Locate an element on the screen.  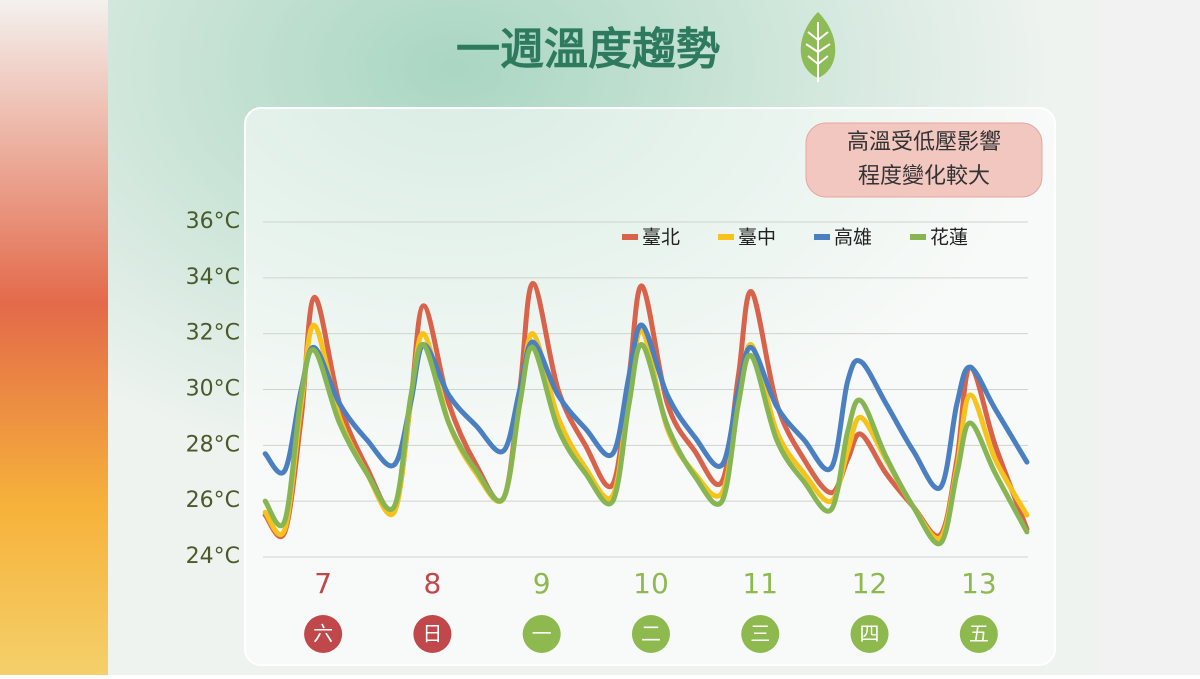
y-tick-label: 24°C is located at coordinates (213, 556).